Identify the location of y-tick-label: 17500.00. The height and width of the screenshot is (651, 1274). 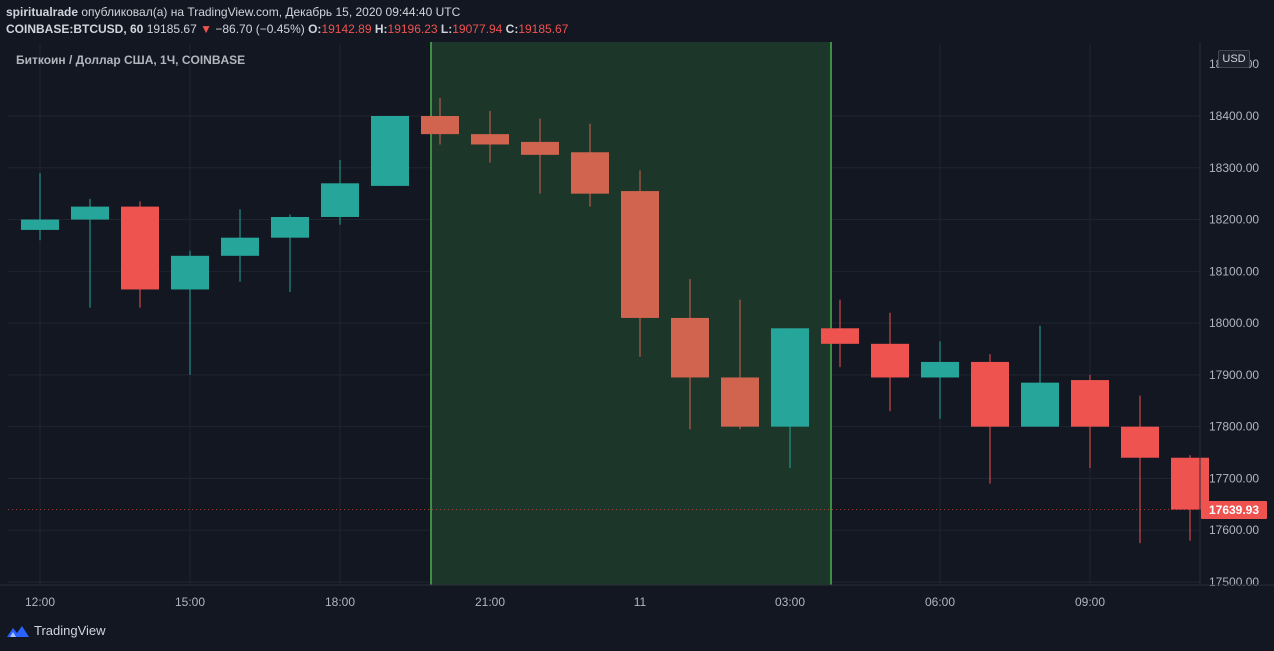
(1234, 582).